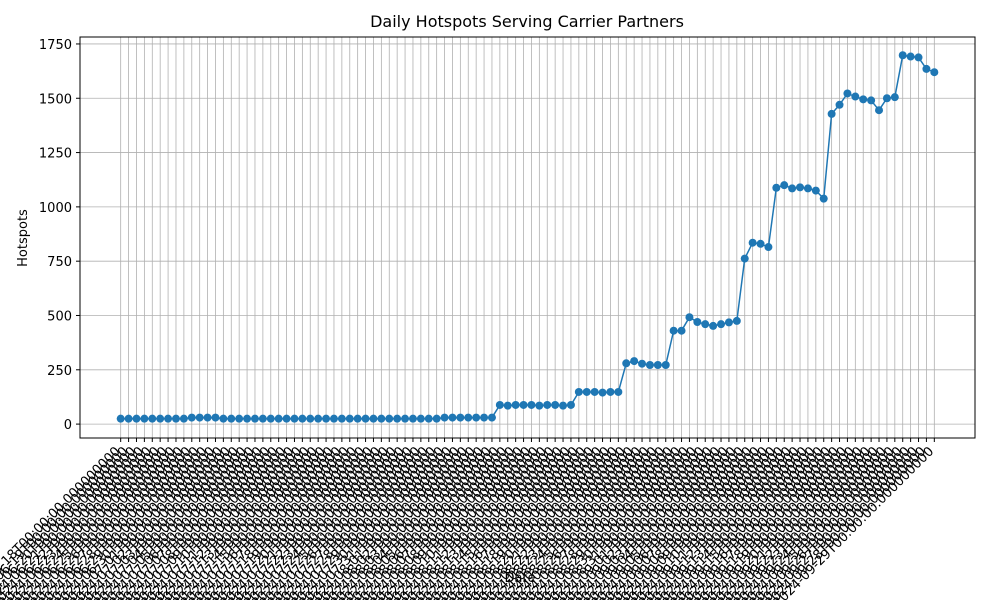 Image resolution: width=1000 pixels, height=600 pixels. Describe the element at coordinates (59, 316) in the screenshot. I see `y-tick-label: 500` at that location.